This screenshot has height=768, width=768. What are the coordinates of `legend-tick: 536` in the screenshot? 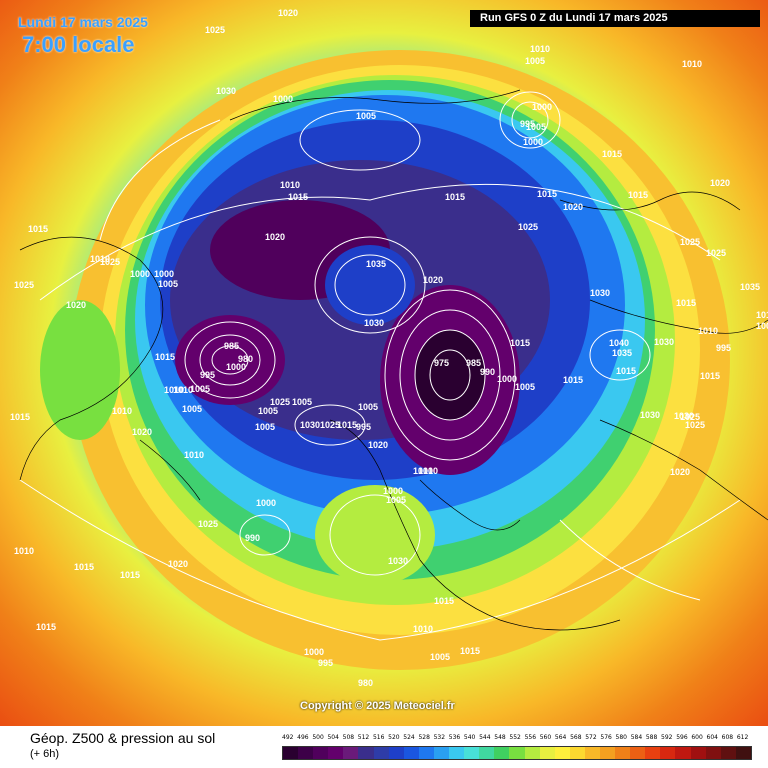 It's located at (454, 737).